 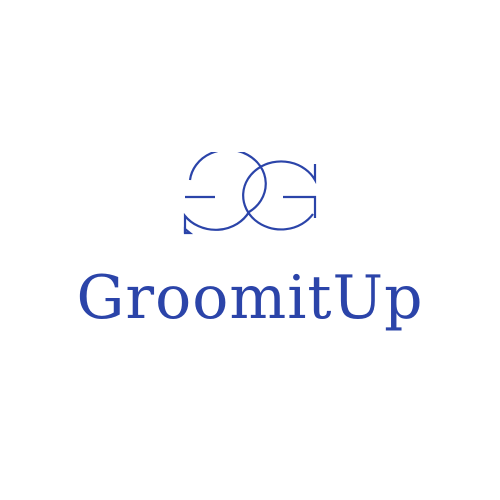 I want to click on brand-wordmark: GroomitUp, so click(x=250, y=298).